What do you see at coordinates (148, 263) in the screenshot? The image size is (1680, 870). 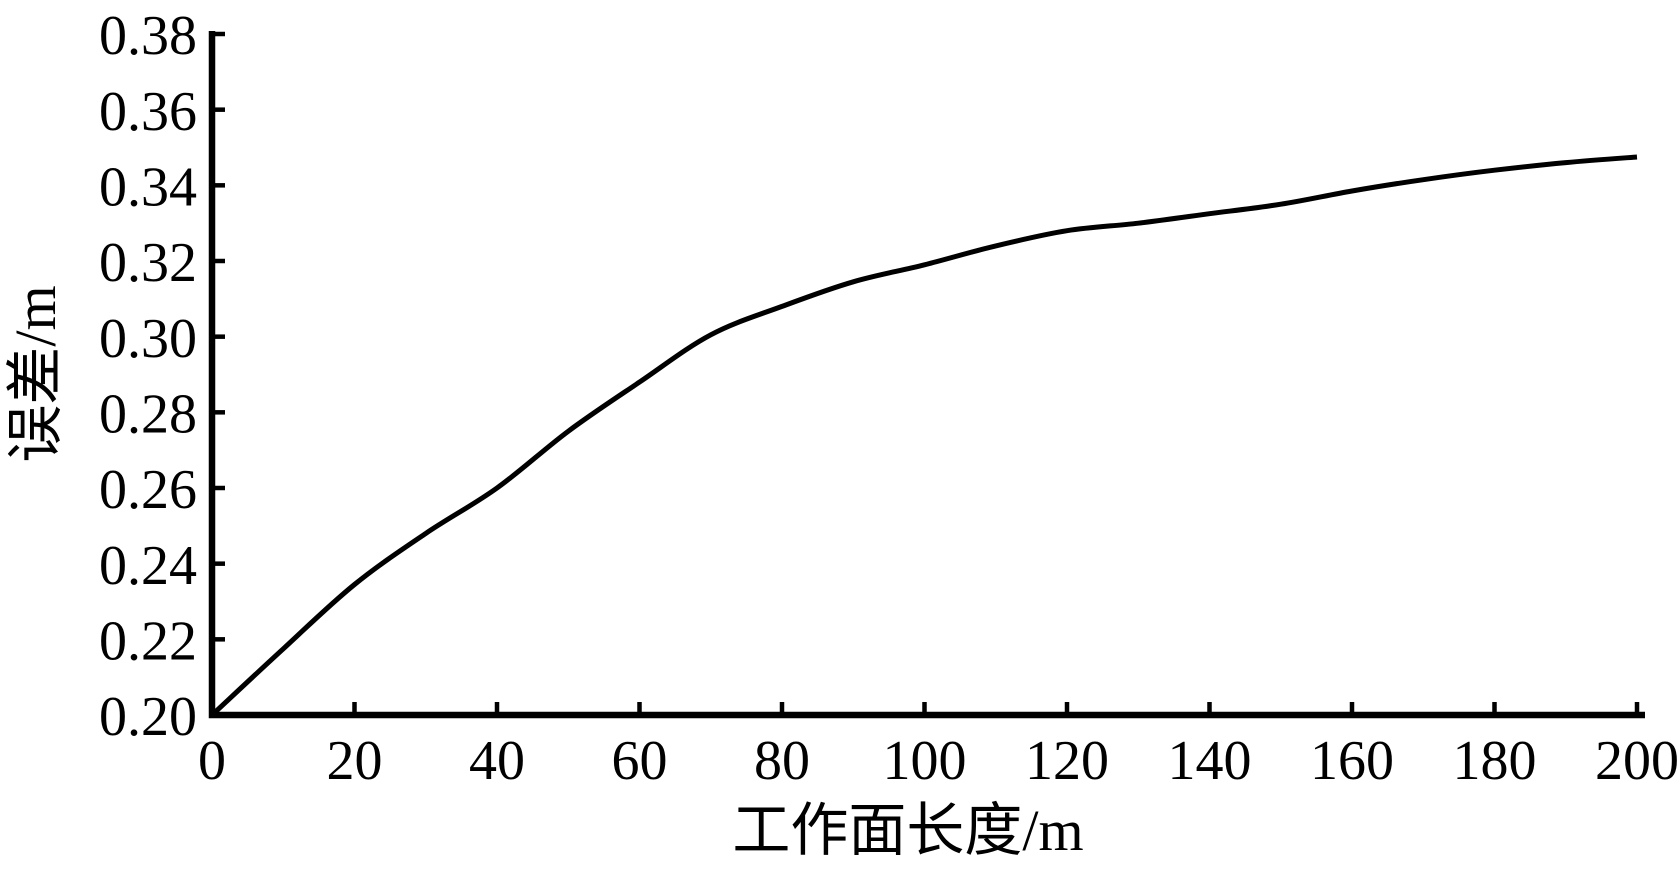 I see `y-tick-label: 0.32` at bounding box center [148, 263].